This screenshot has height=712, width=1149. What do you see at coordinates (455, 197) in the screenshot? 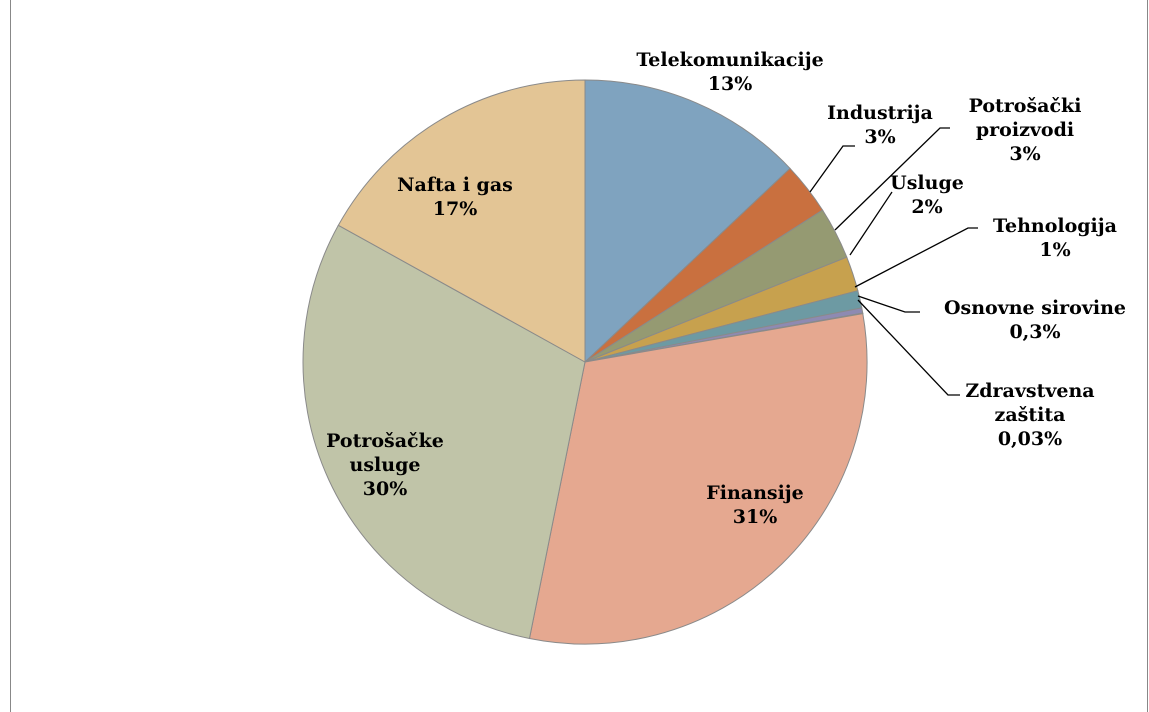
I see `slice-label: Nafta i gas 17%` at bounding box center [455, 197].